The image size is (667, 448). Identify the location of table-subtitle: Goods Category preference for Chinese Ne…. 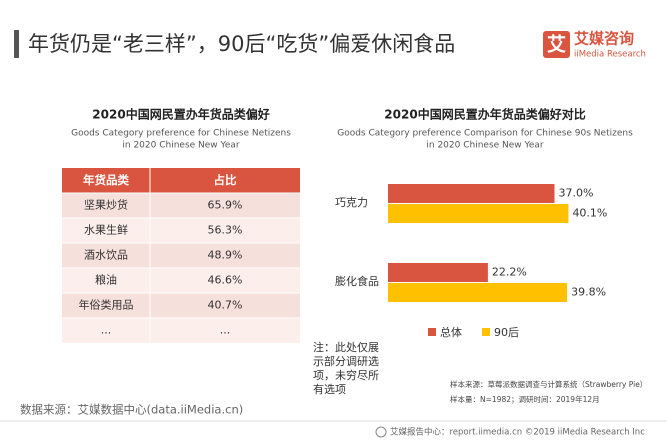
(181, 134).